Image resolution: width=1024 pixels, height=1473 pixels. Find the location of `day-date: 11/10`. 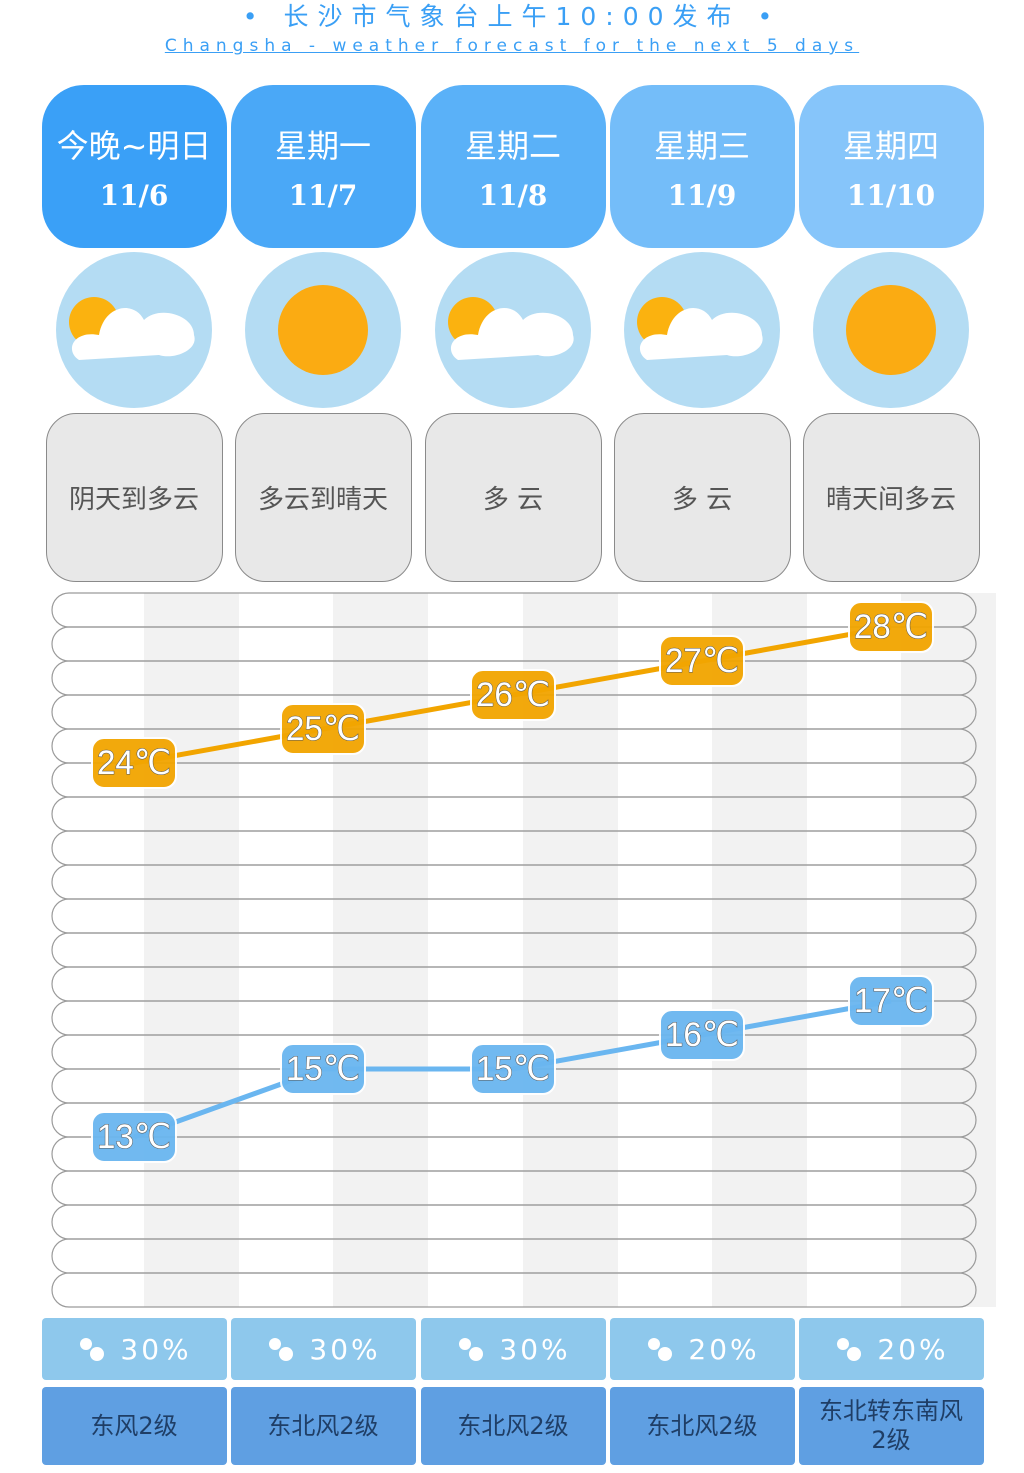

day-date: 11/10 is located at coordinates (891, 195).